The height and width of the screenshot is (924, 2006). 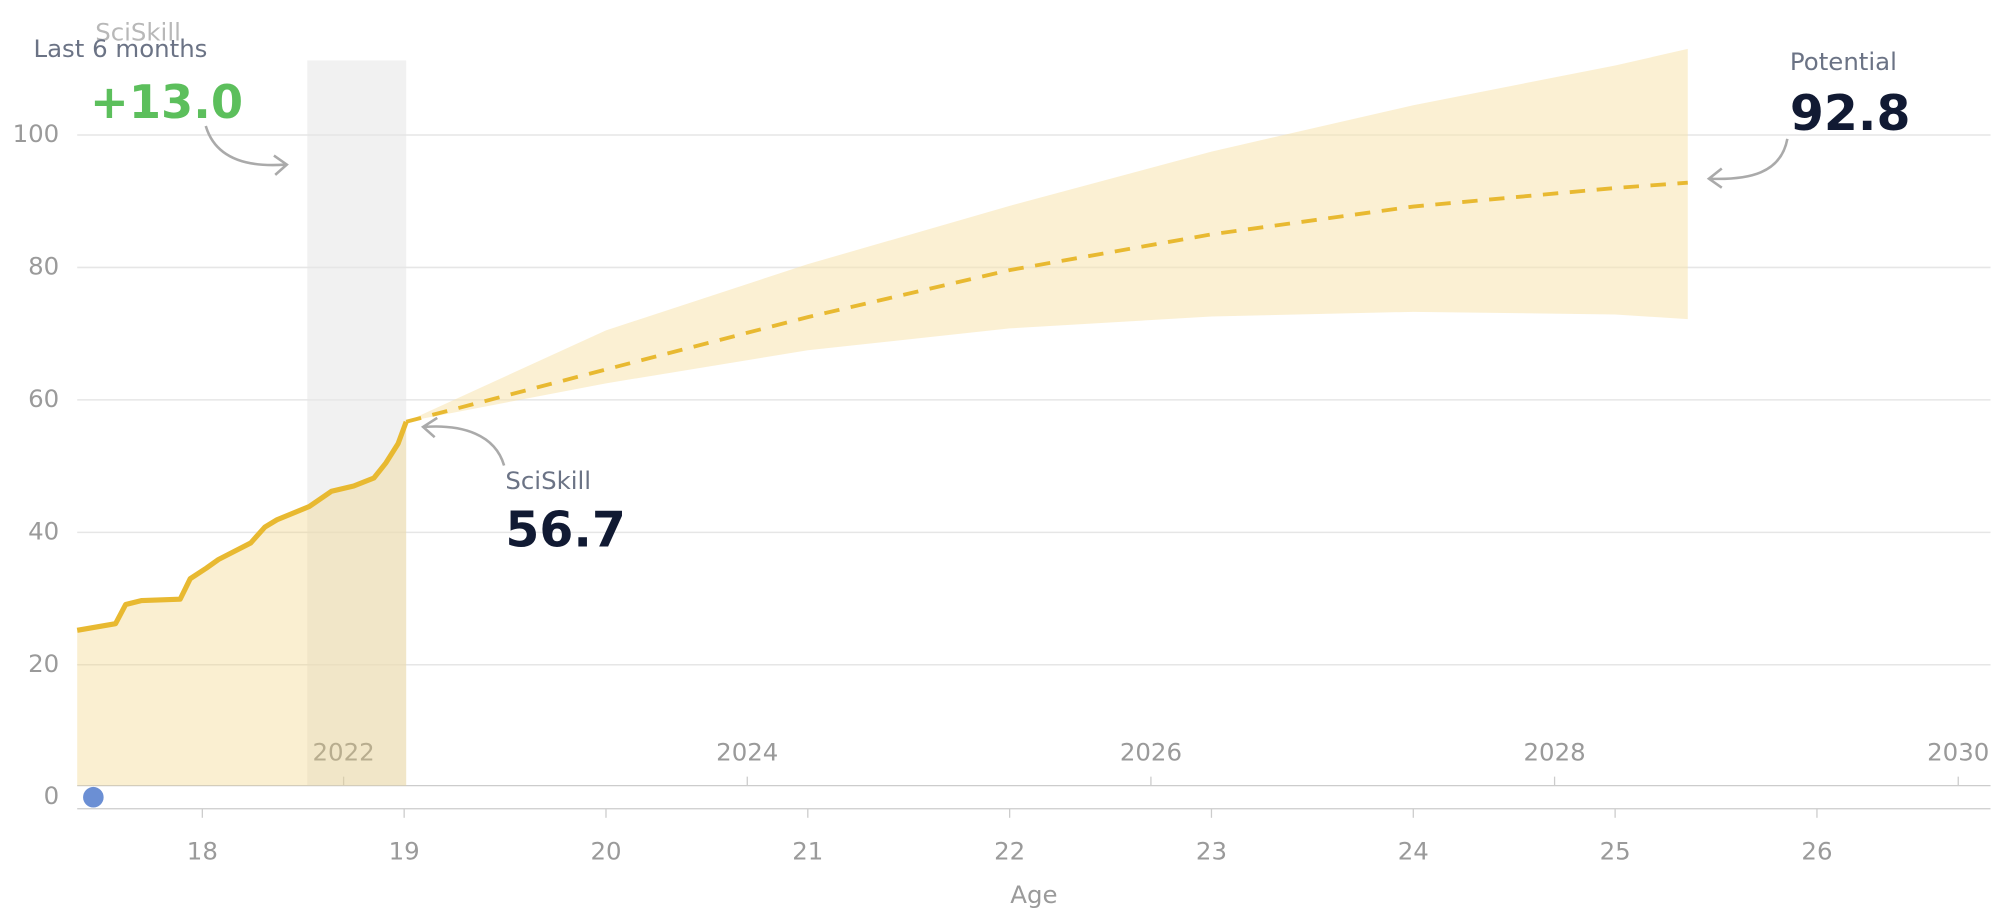 I want to click on change-value: +13.0, so click(x=166, y=102).